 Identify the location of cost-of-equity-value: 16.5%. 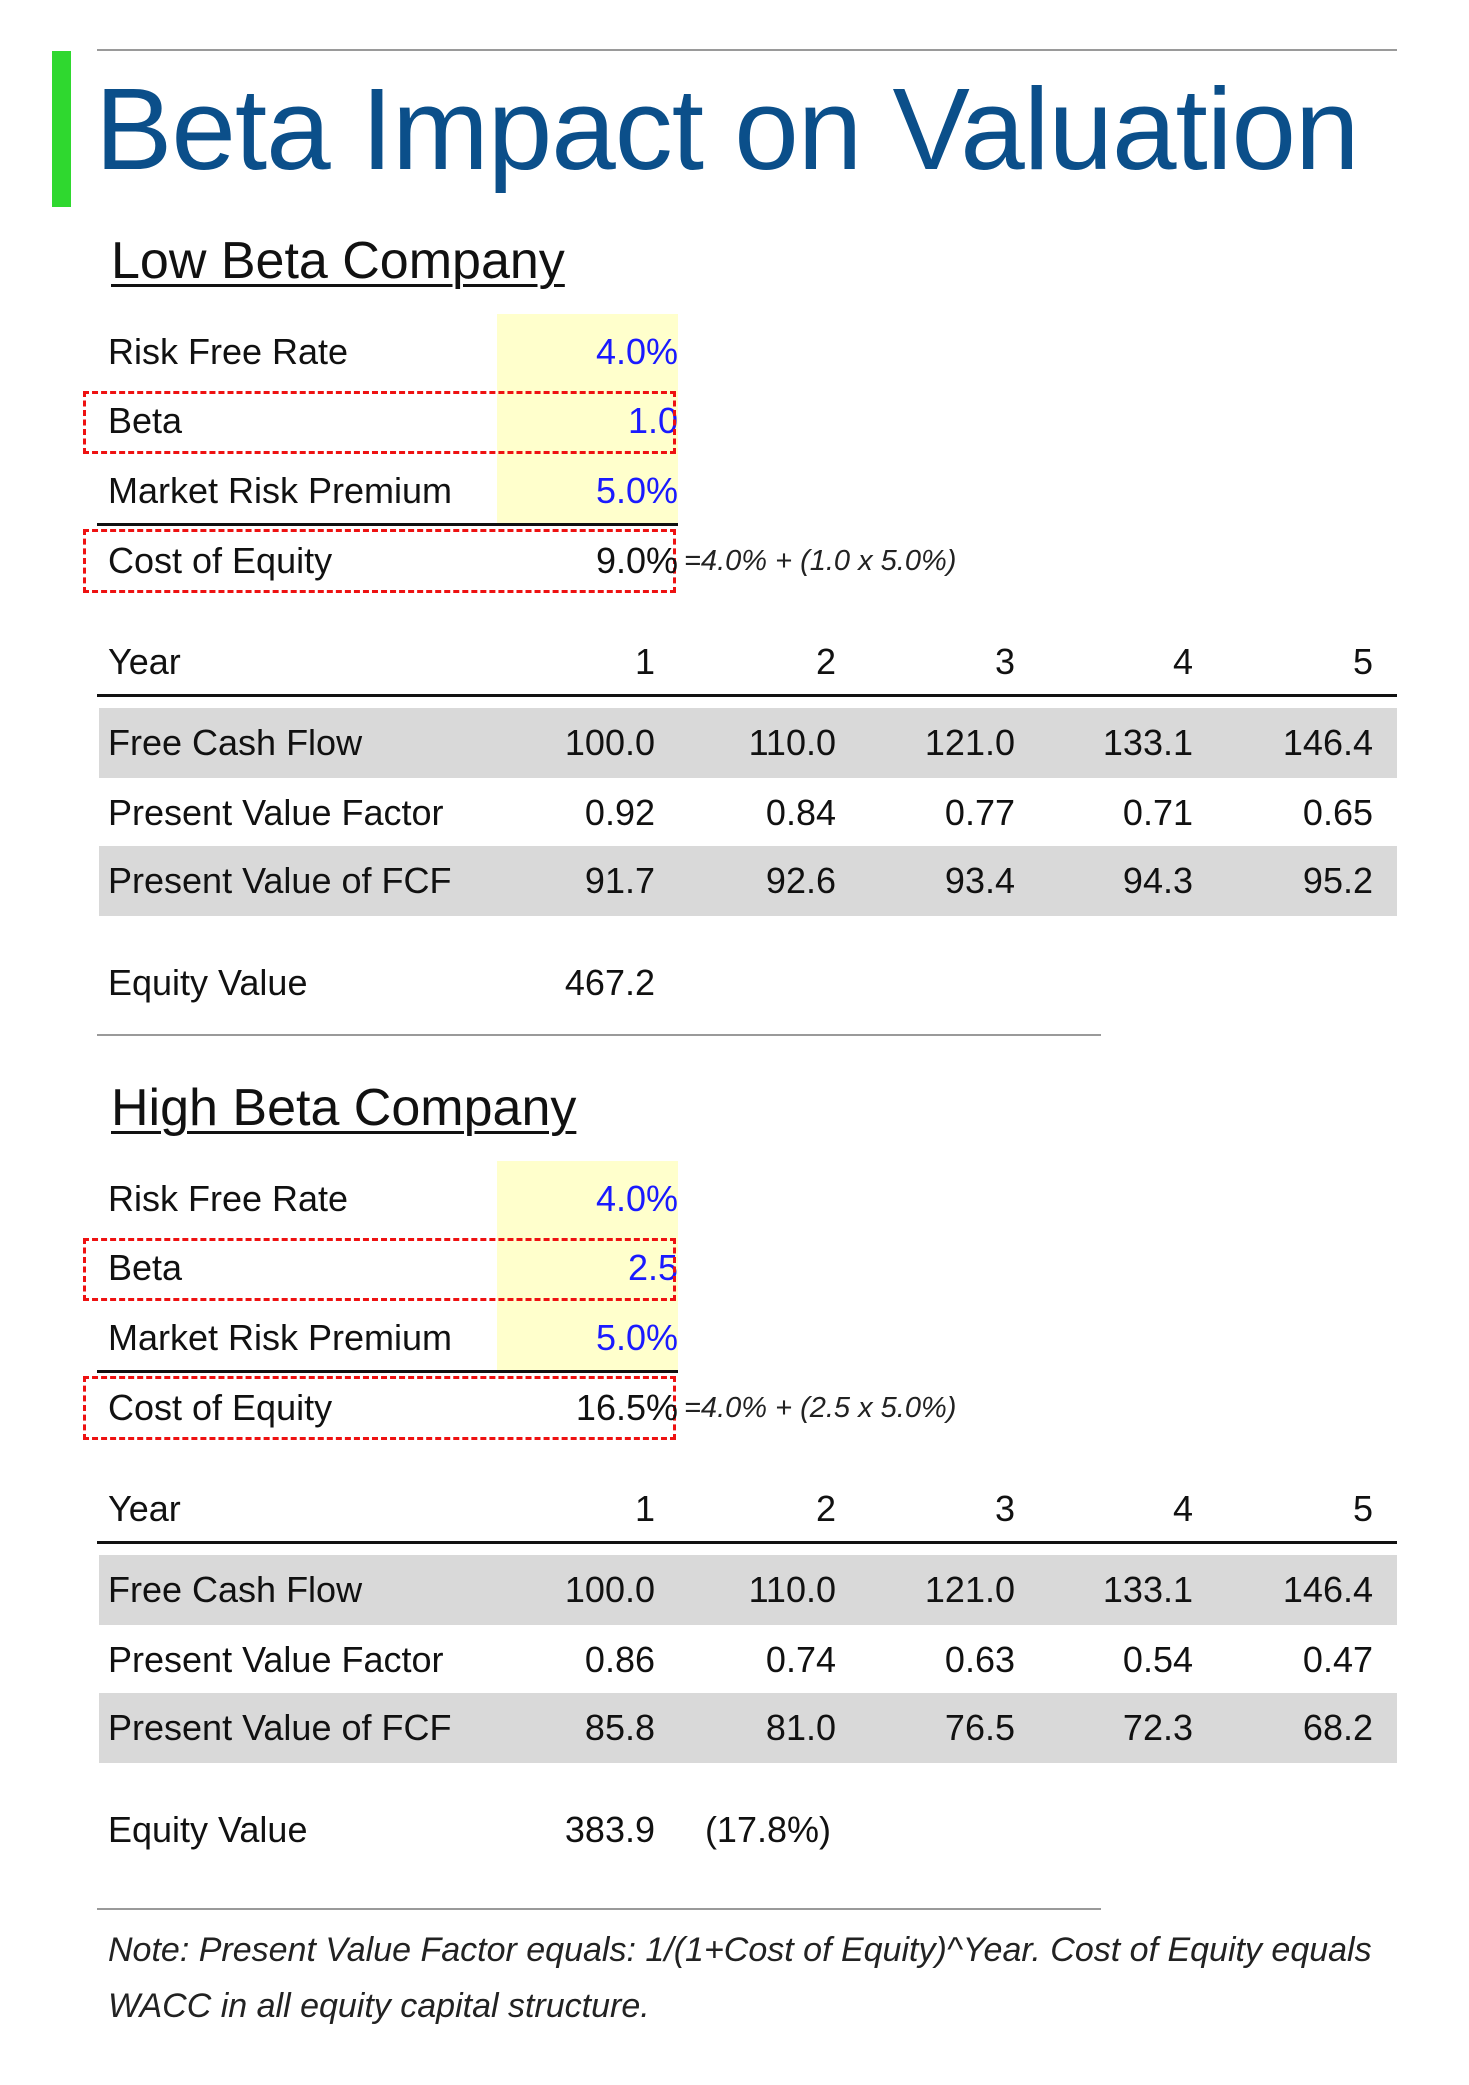
(626, 1407).